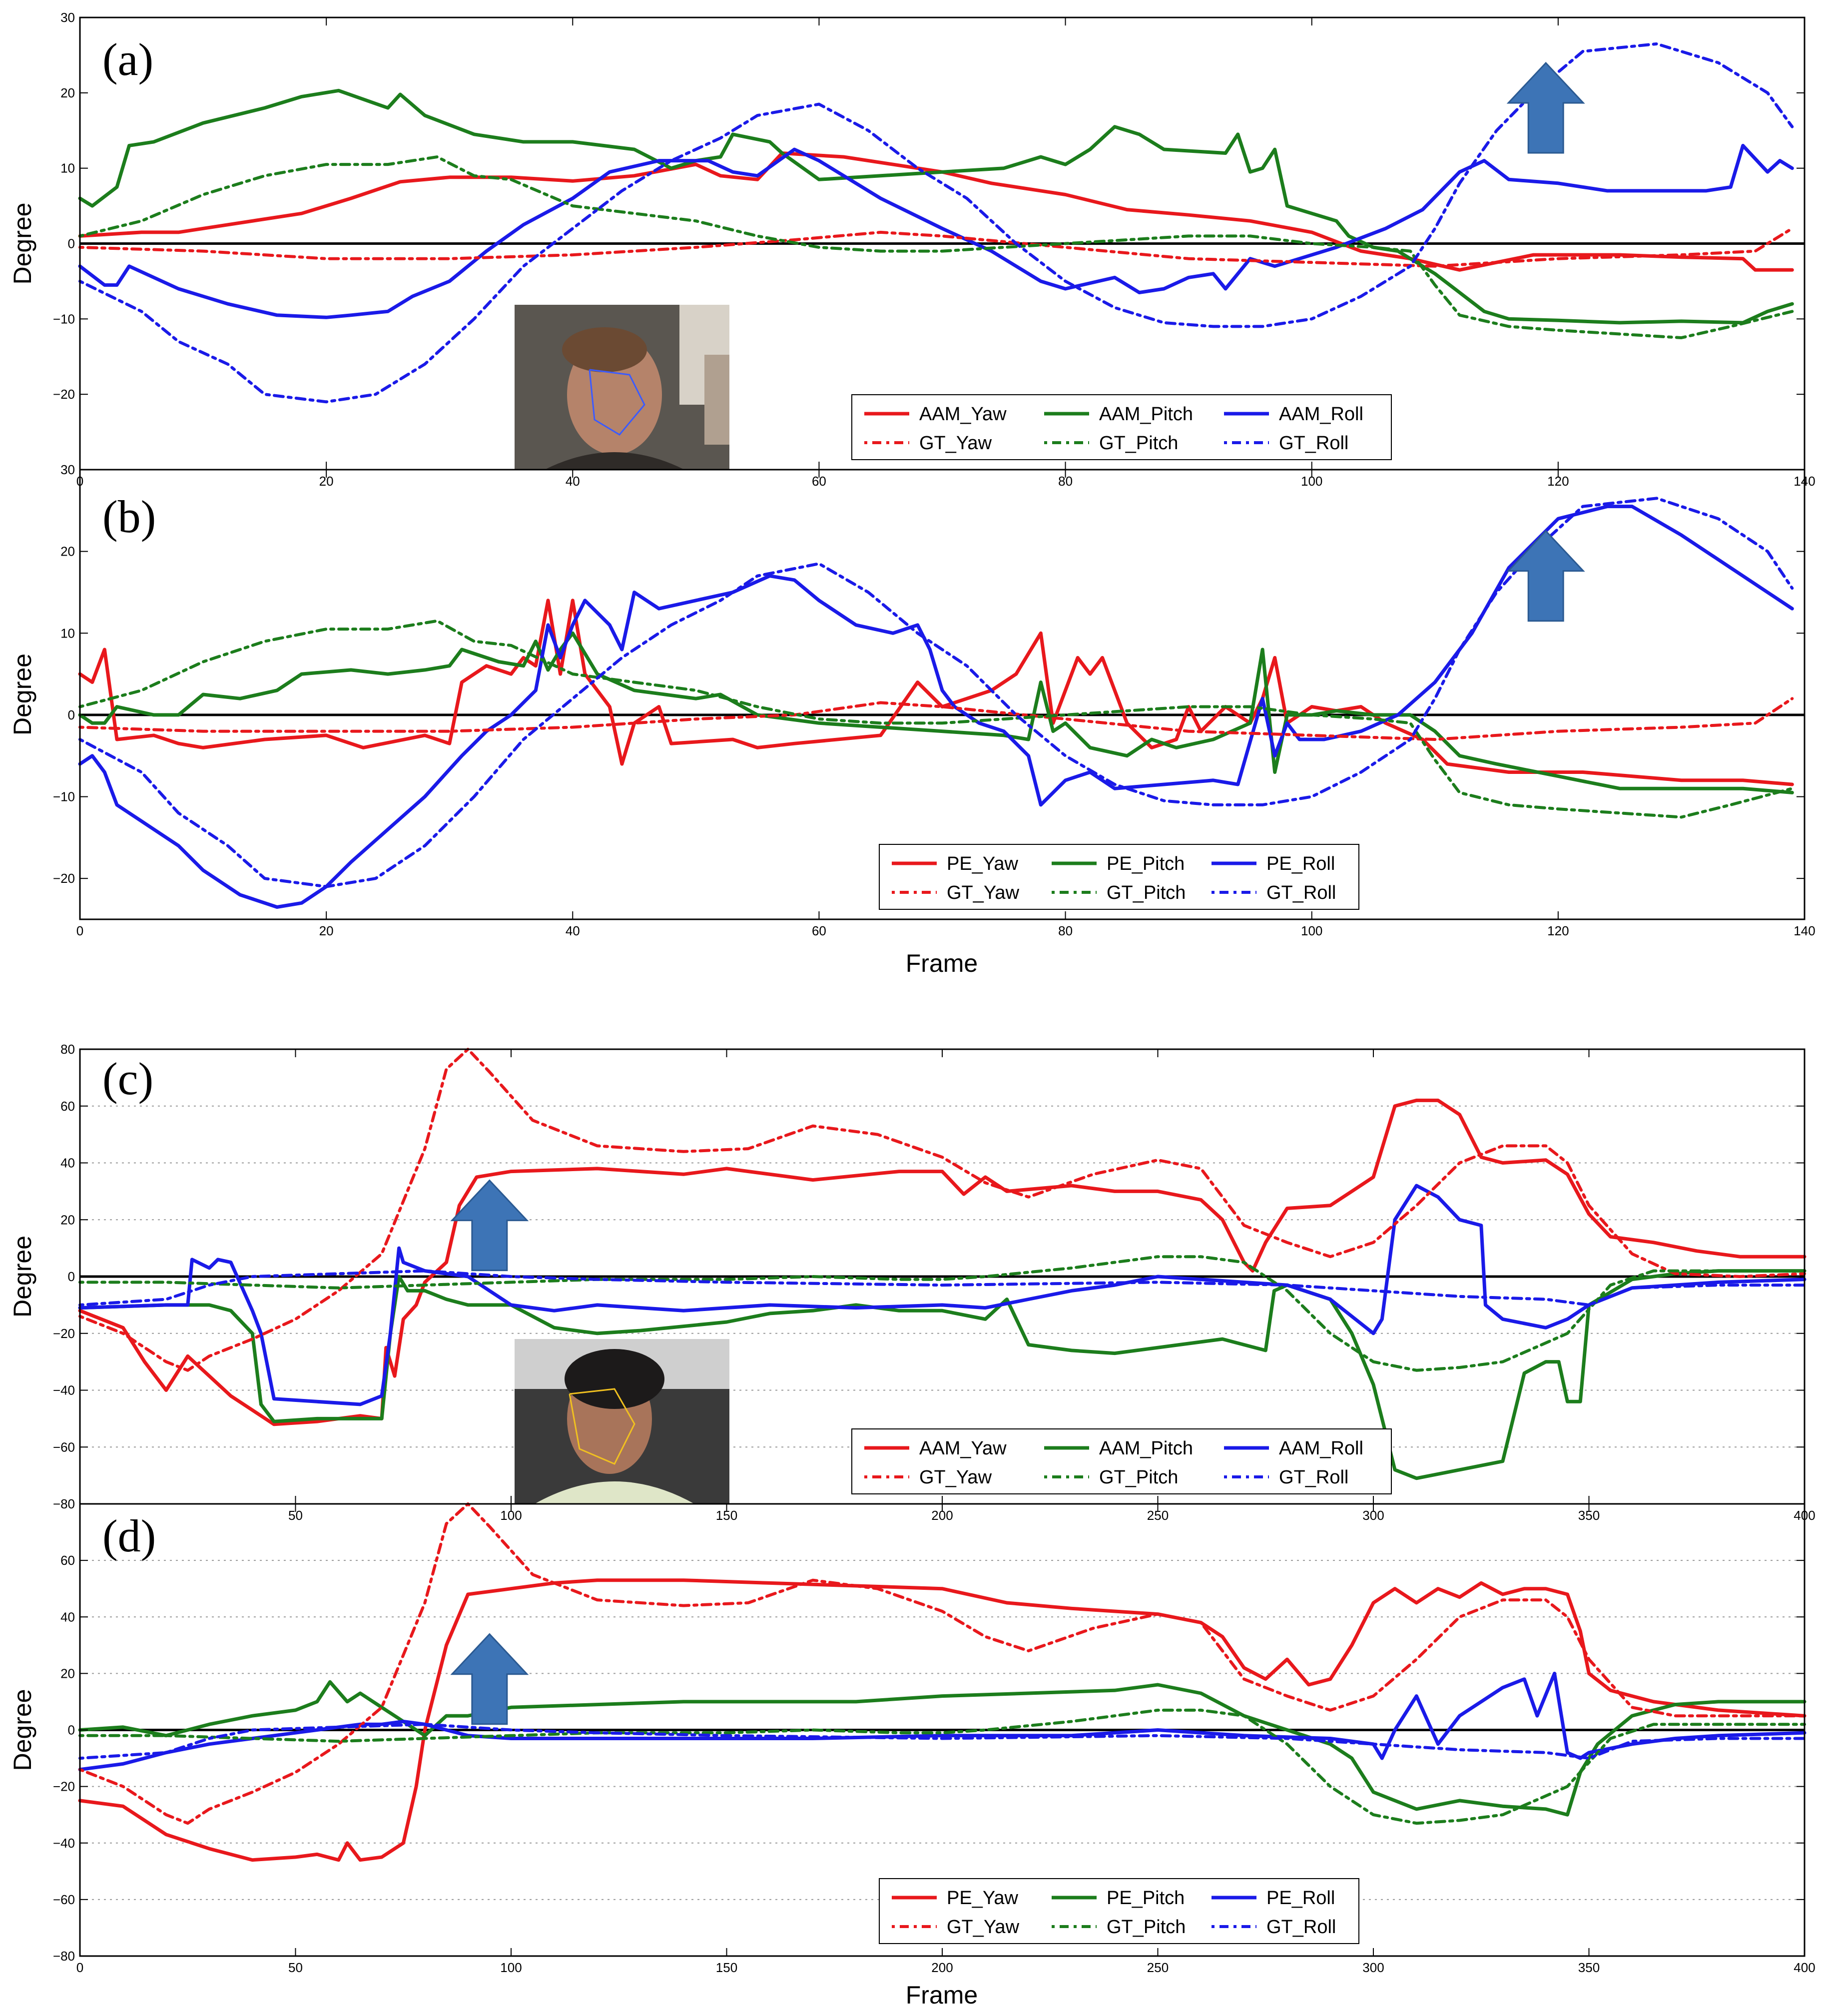  Describe the element at coordinates (1146, 1898) in the screenshot. I see `legend-label: PE_Pitch` at that location.